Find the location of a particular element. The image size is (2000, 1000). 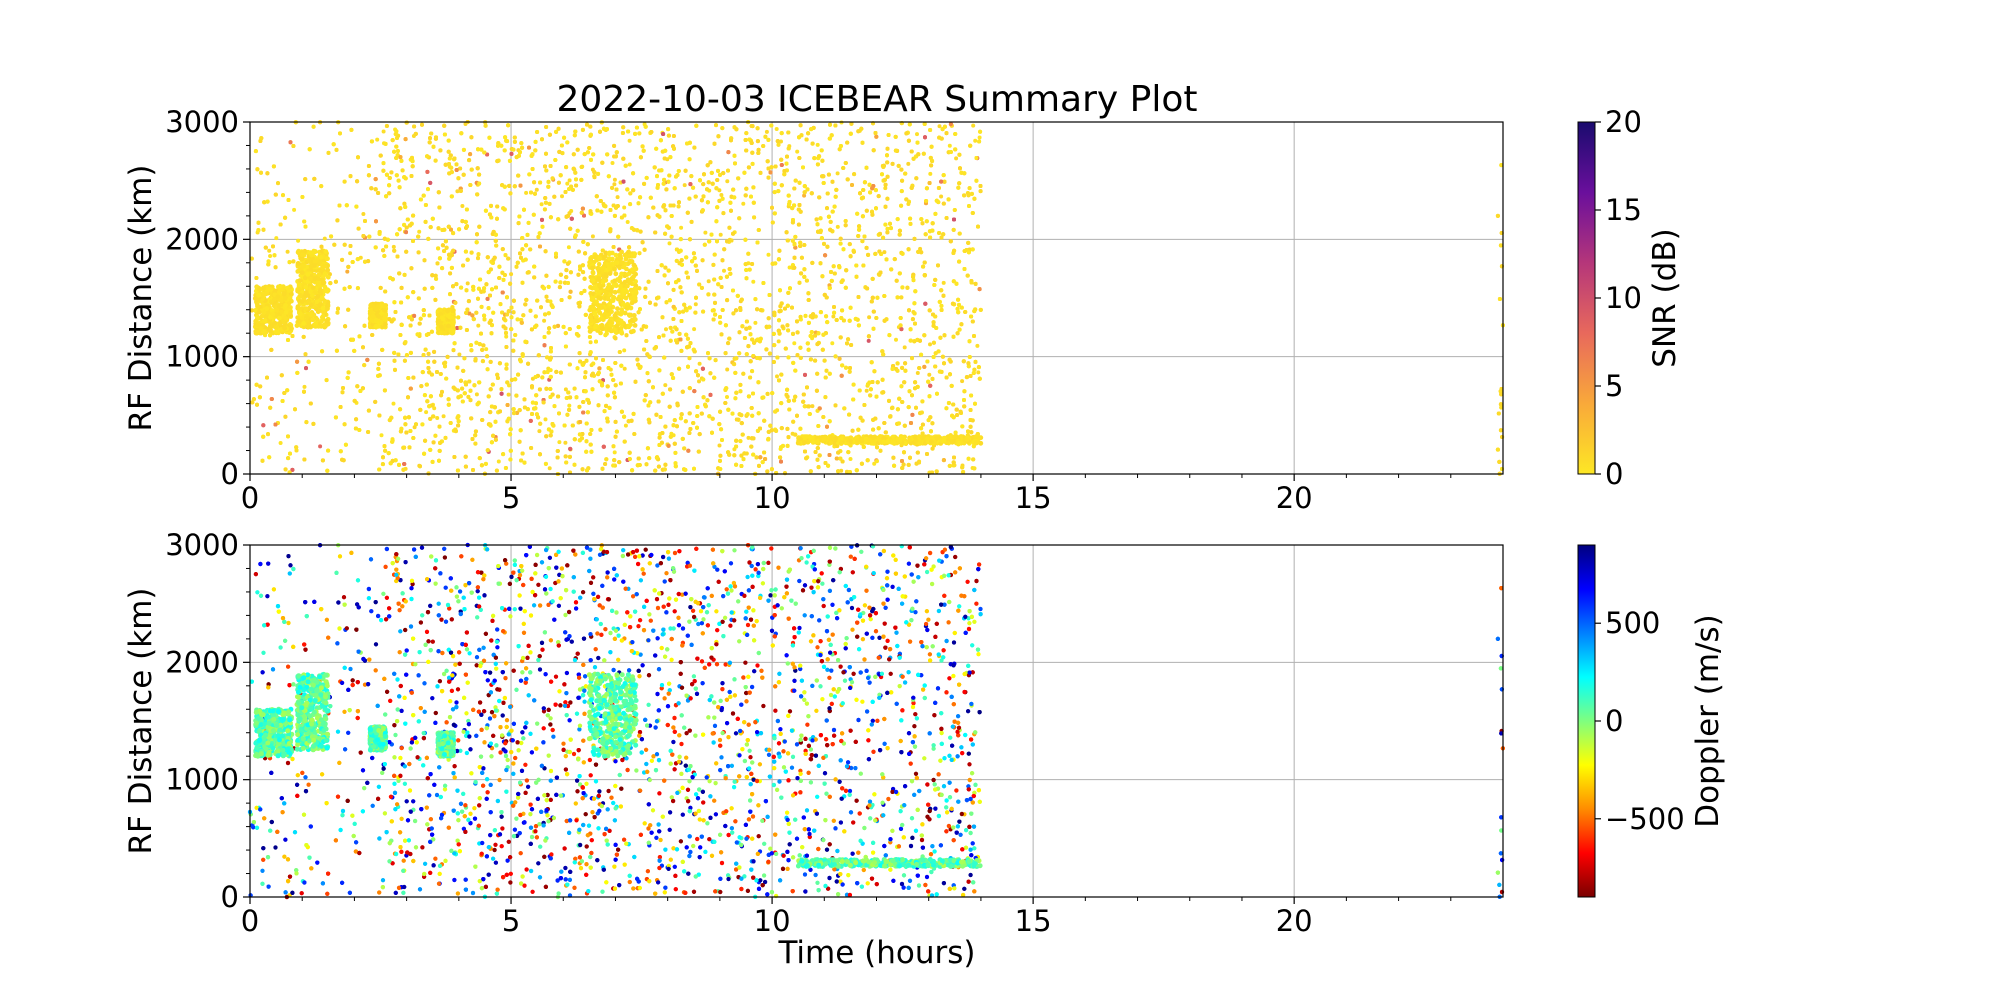

chart-title: 2022-10-03 ICEBEAR Summary Plot is located at coordinates (877, 99).